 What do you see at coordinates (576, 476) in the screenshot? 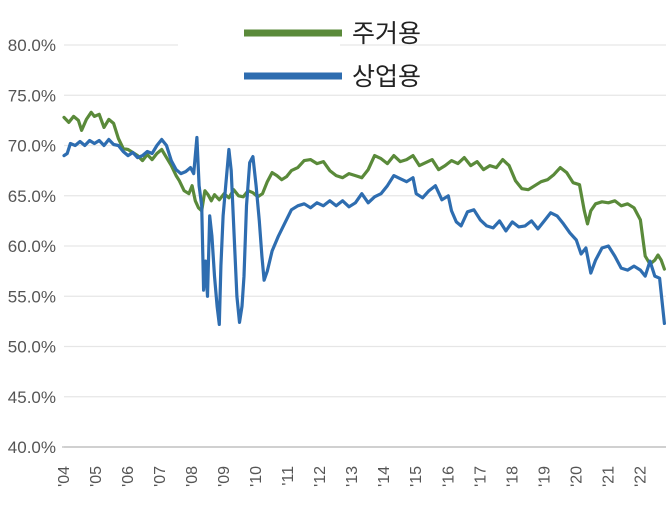
I see `x-tick-label: '20` at bounding box center [576, 476].